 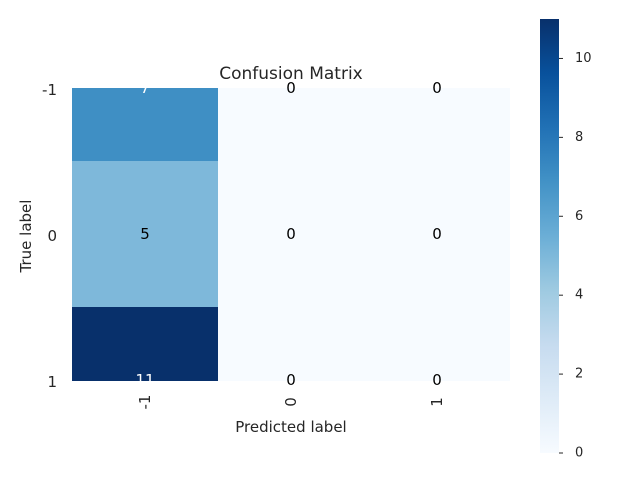 I want to click on cell-value-label: 11, so click(x=144, y=380).